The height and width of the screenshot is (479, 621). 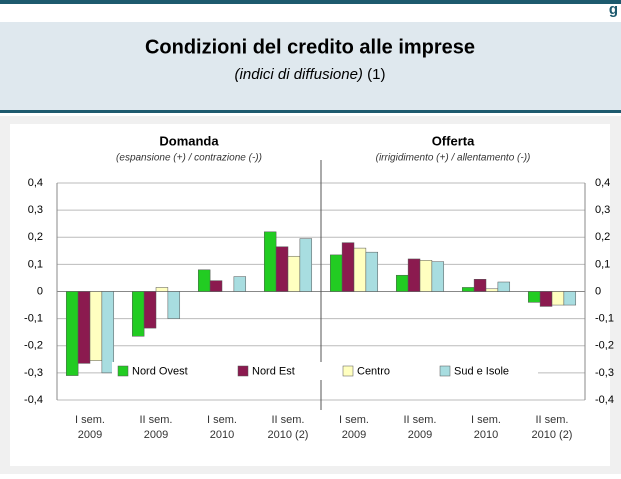 I want to click on legend-label: Nord Est, so click(x=273, y=371).